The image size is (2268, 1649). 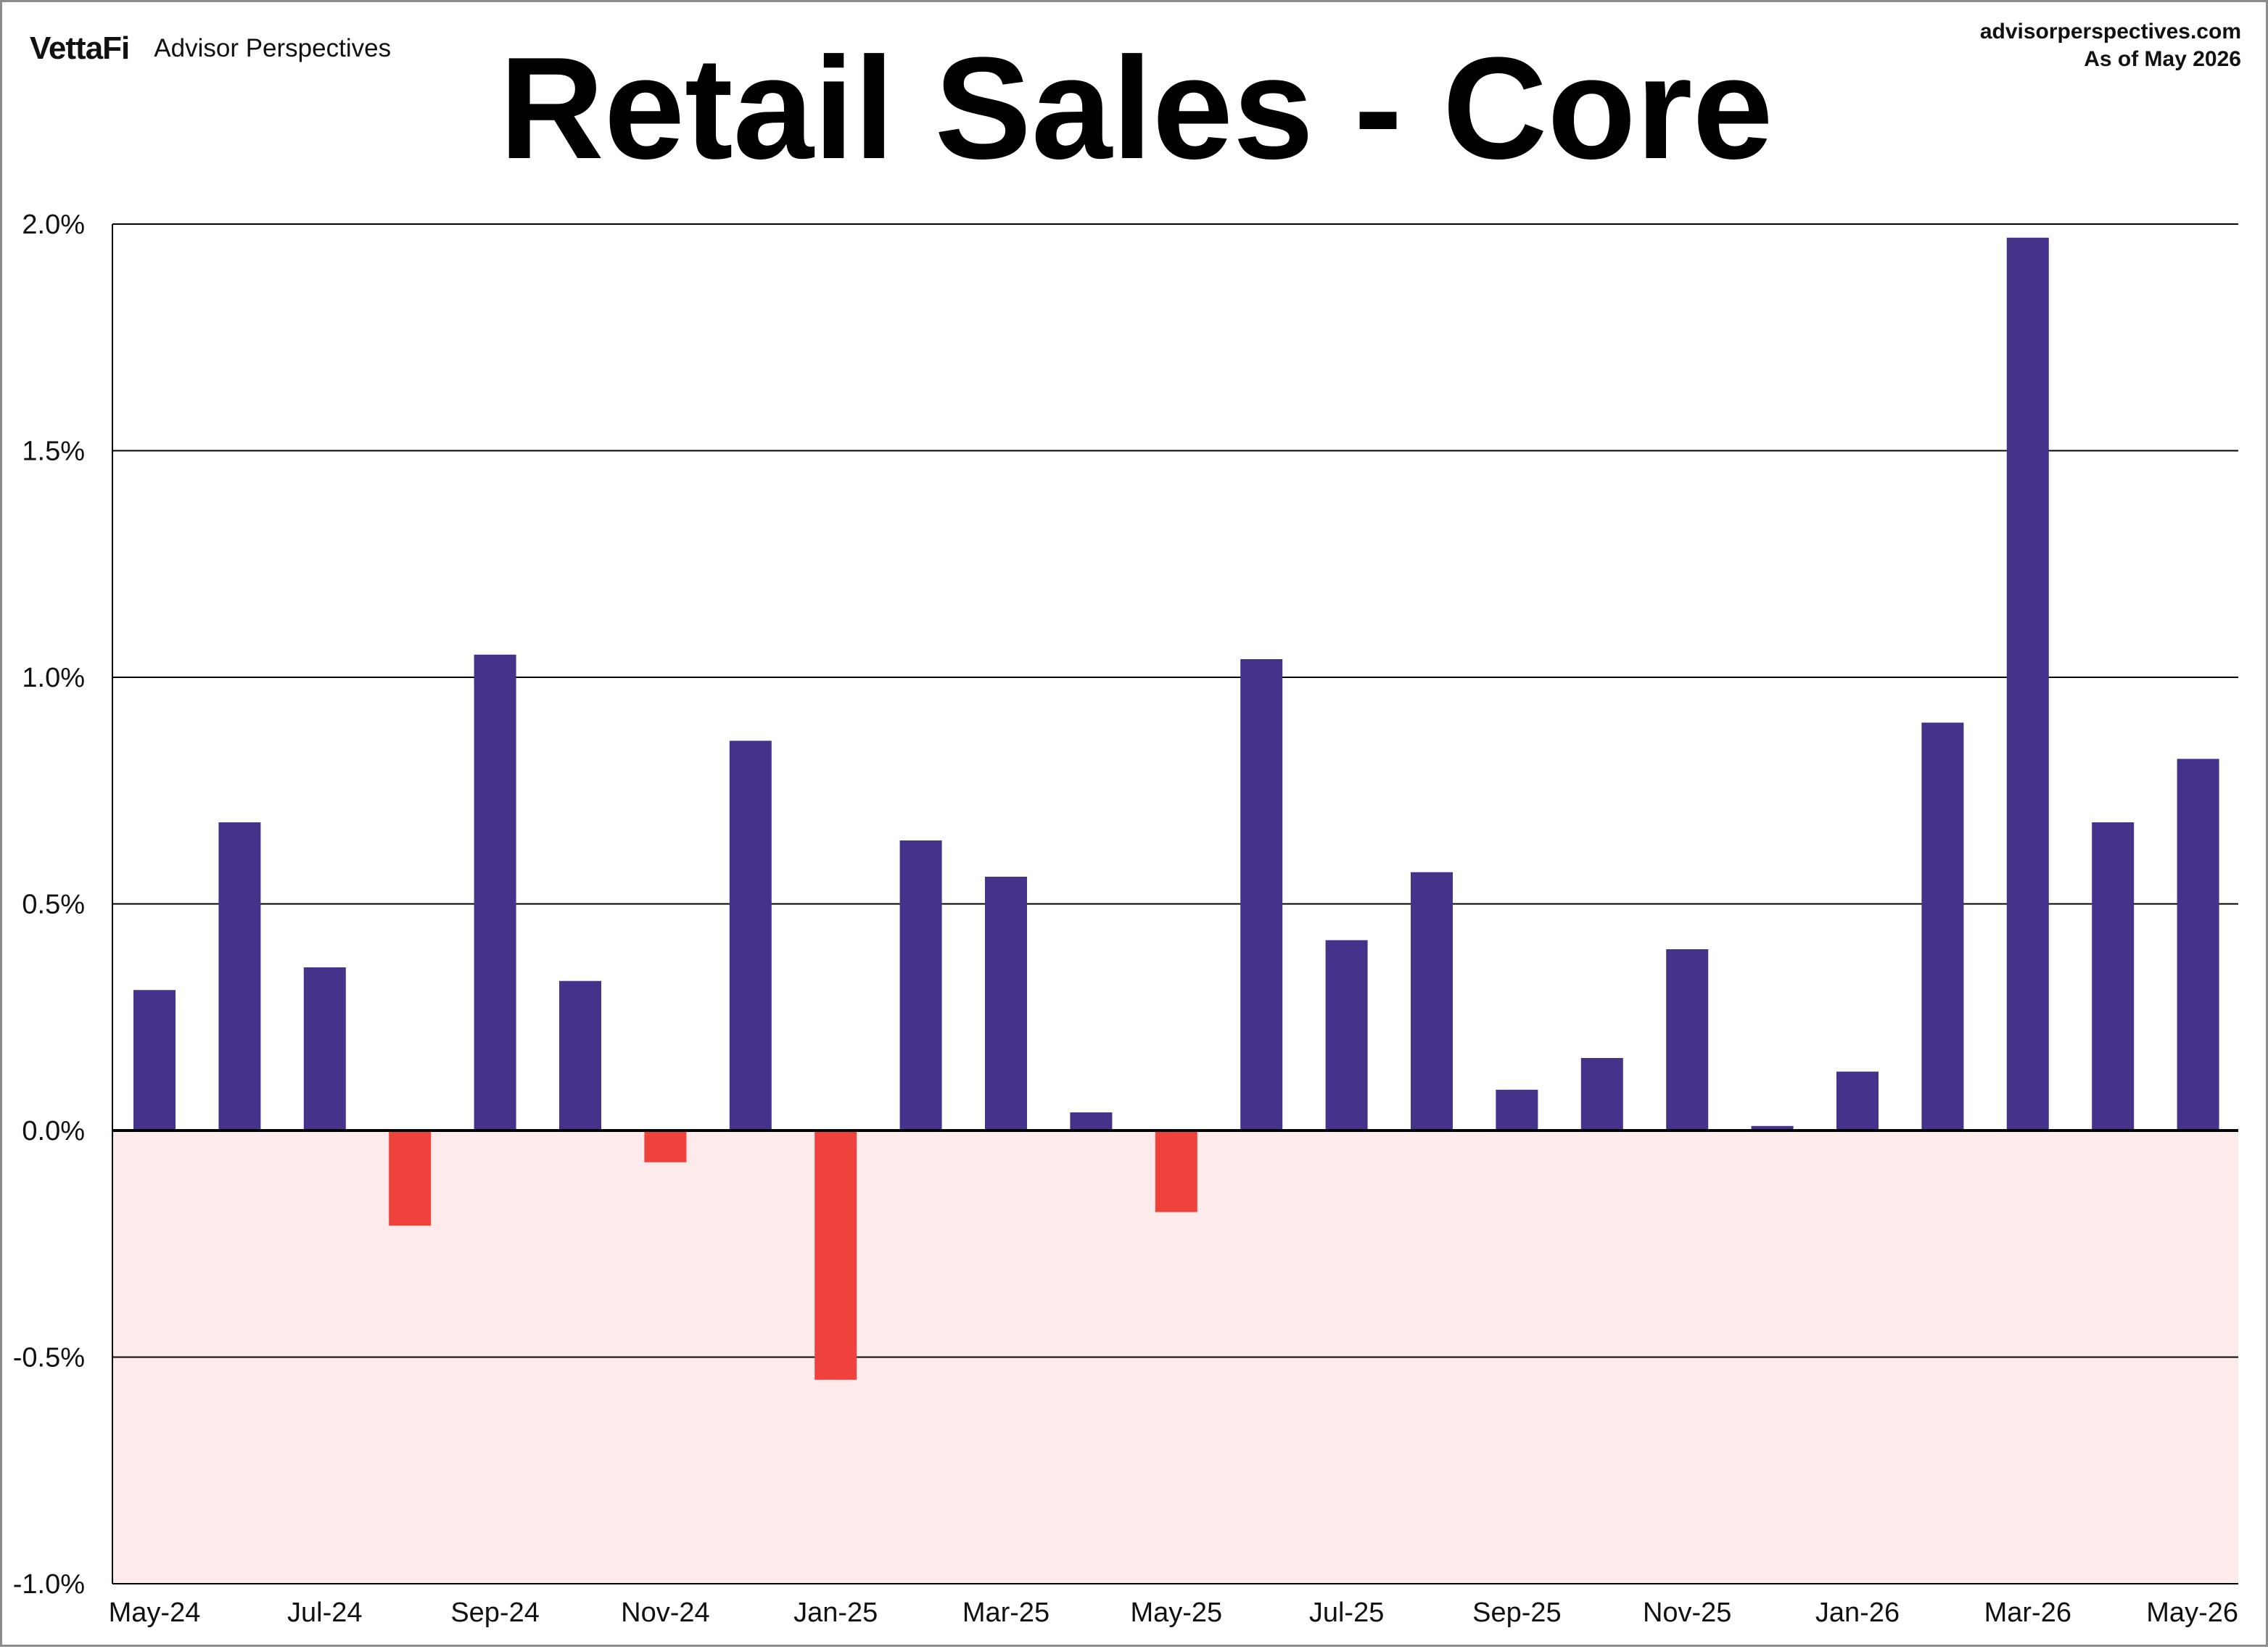 I want to click on x-tick-label: Jul-24, so click(x=325, y=1613).